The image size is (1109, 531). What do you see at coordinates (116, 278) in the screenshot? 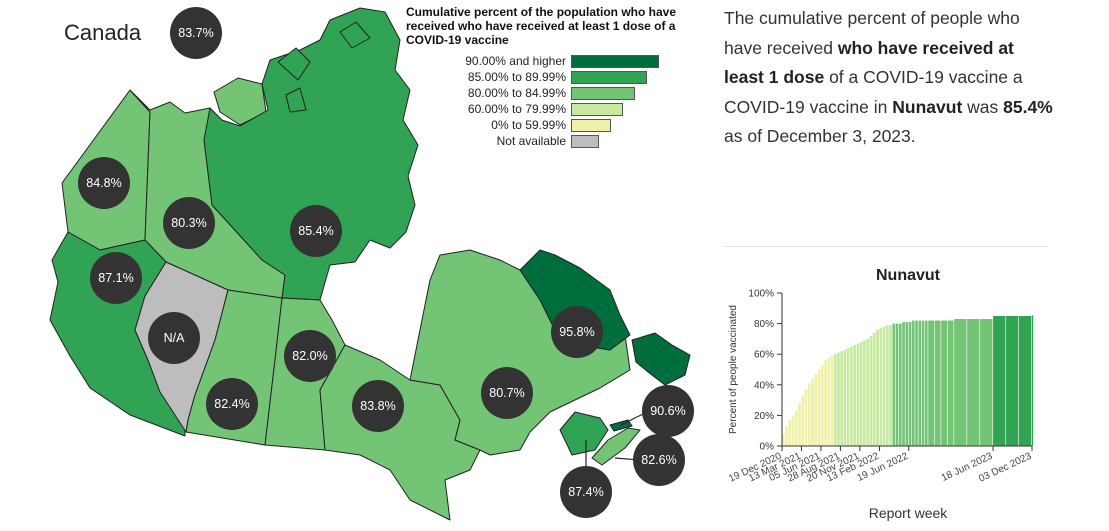
I see `bubble-british-columbia: 87.1%` at bounding box center [116, 278].